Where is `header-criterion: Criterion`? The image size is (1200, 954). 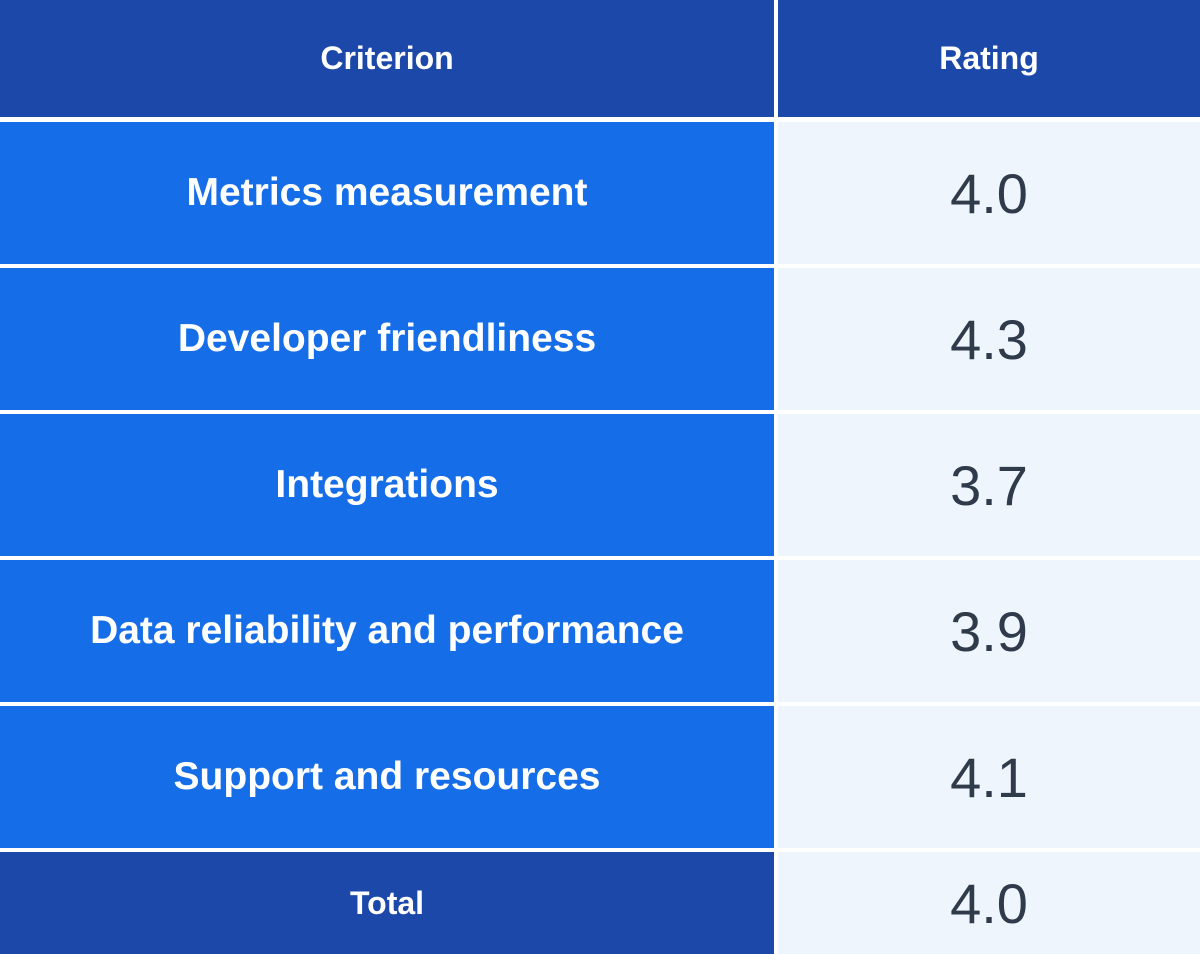
header-criterion: Criterion is located at coordinates (387, 58).